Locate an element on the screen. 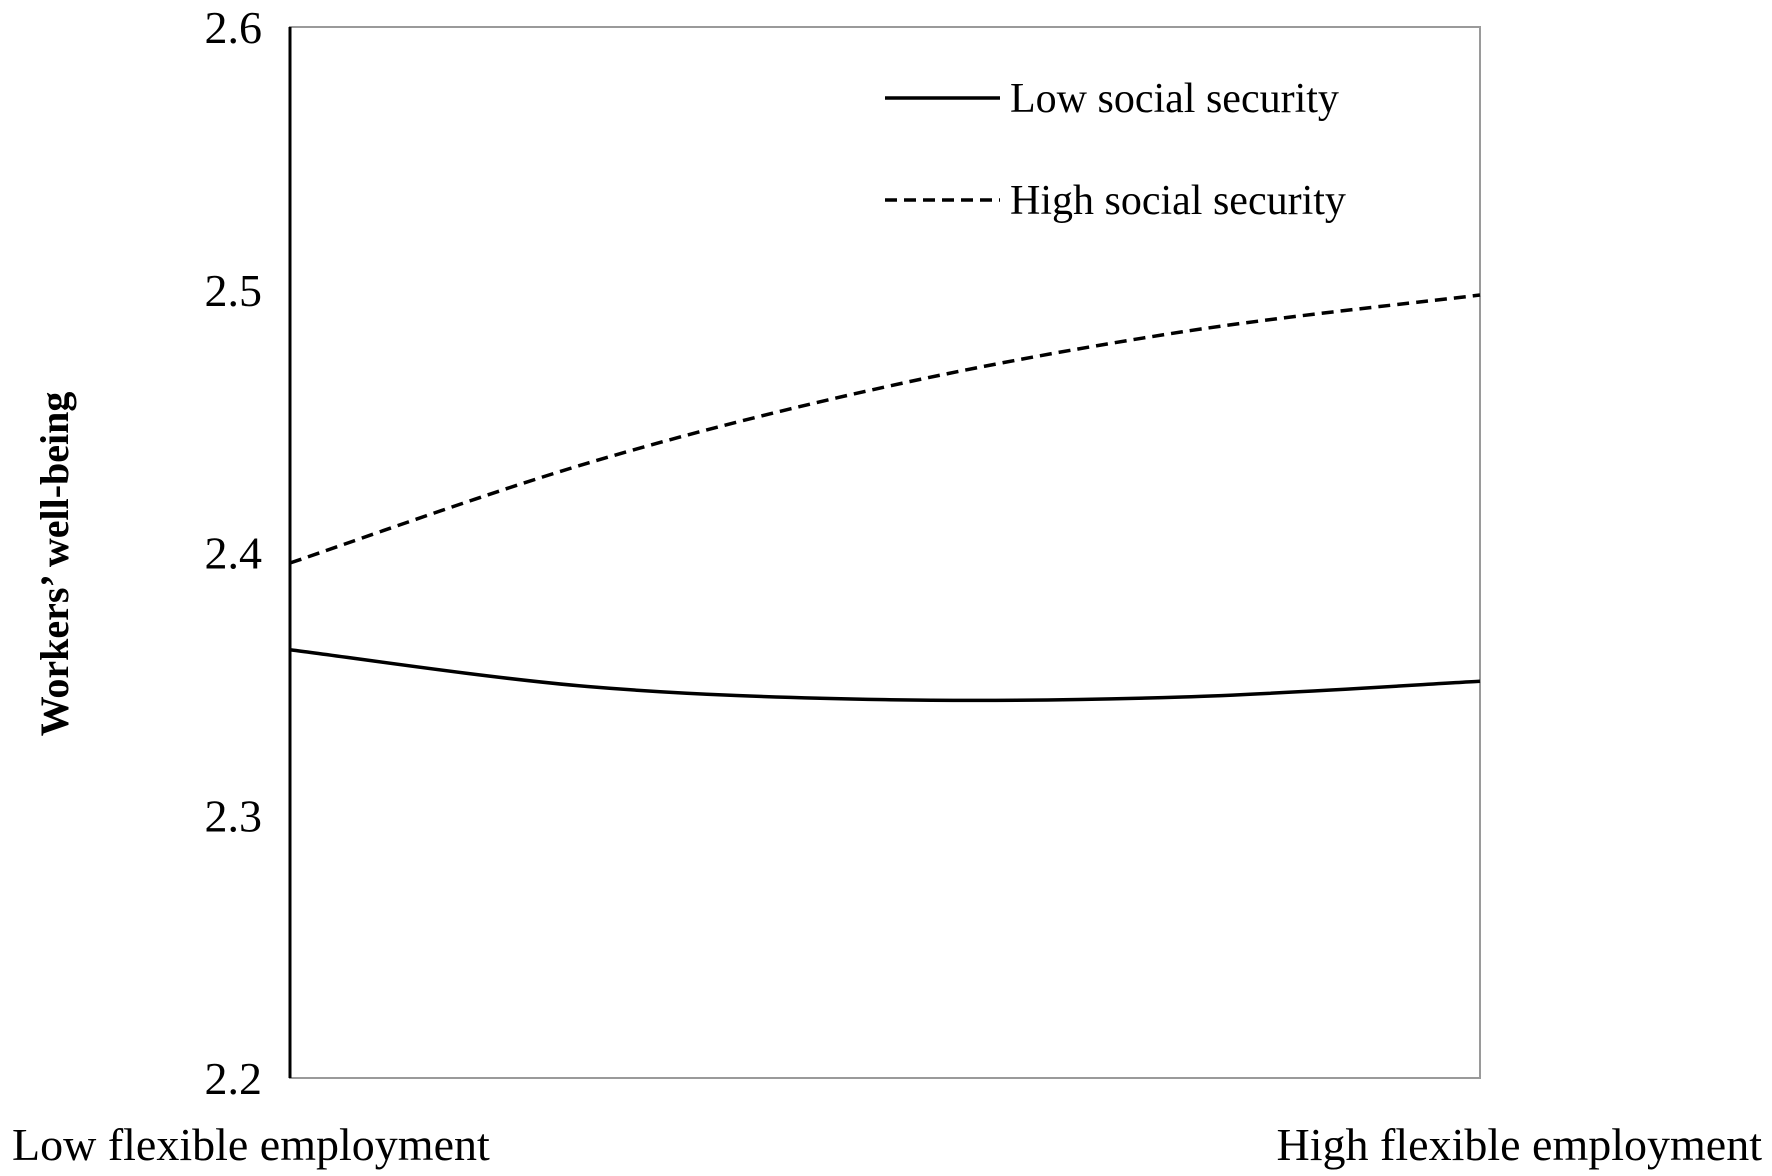 This screenshot has height=1176, width=1772. y-tick-label: 2.4 is located at coordinates (234, 553).